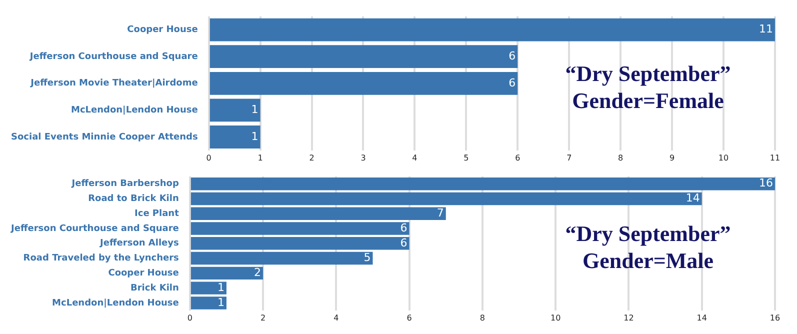  What do you see at coordinates (101, 259) in the screenshot?
I see `y-tick-label: Road Traveled by the Lynchers` at bounding box center [101, 259].